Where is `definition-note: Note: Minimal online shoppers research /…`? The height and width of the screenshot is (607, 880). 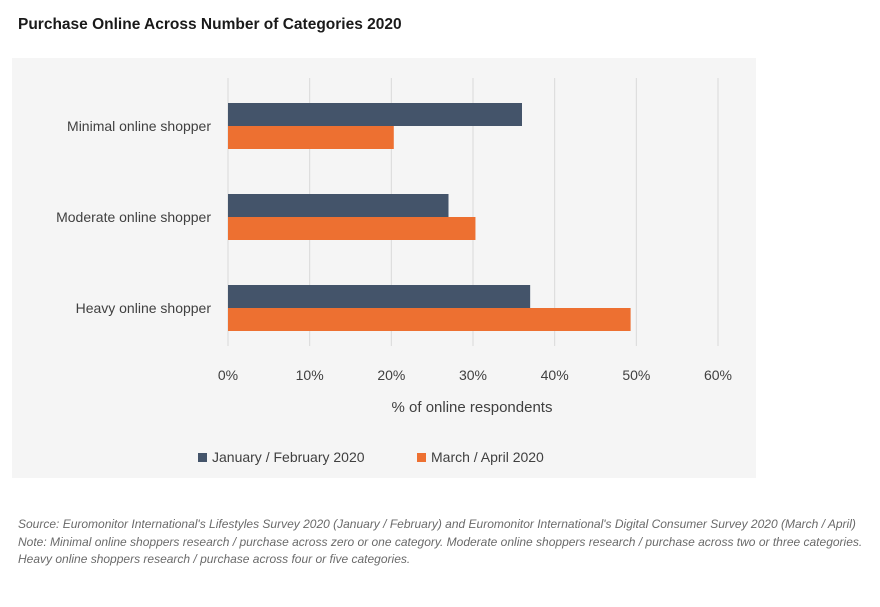
definition-note: Note: Minimal online shoppers research /… is located at coordinates (440, 550).